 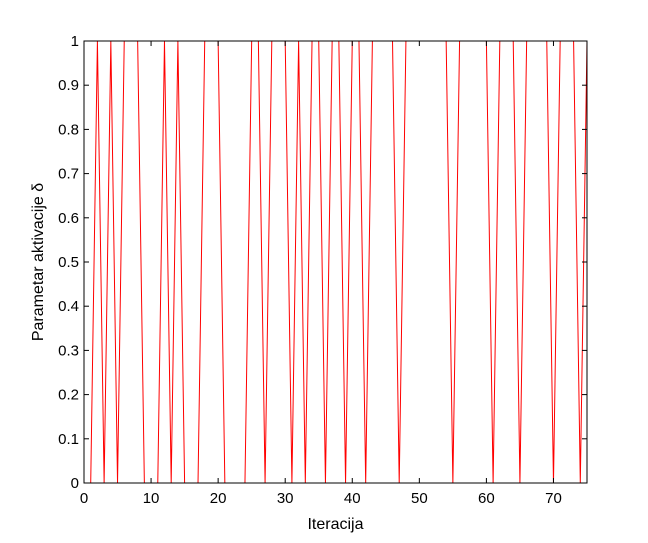 I want to click on x-tick-label: 40, so click(x=352, y=498).